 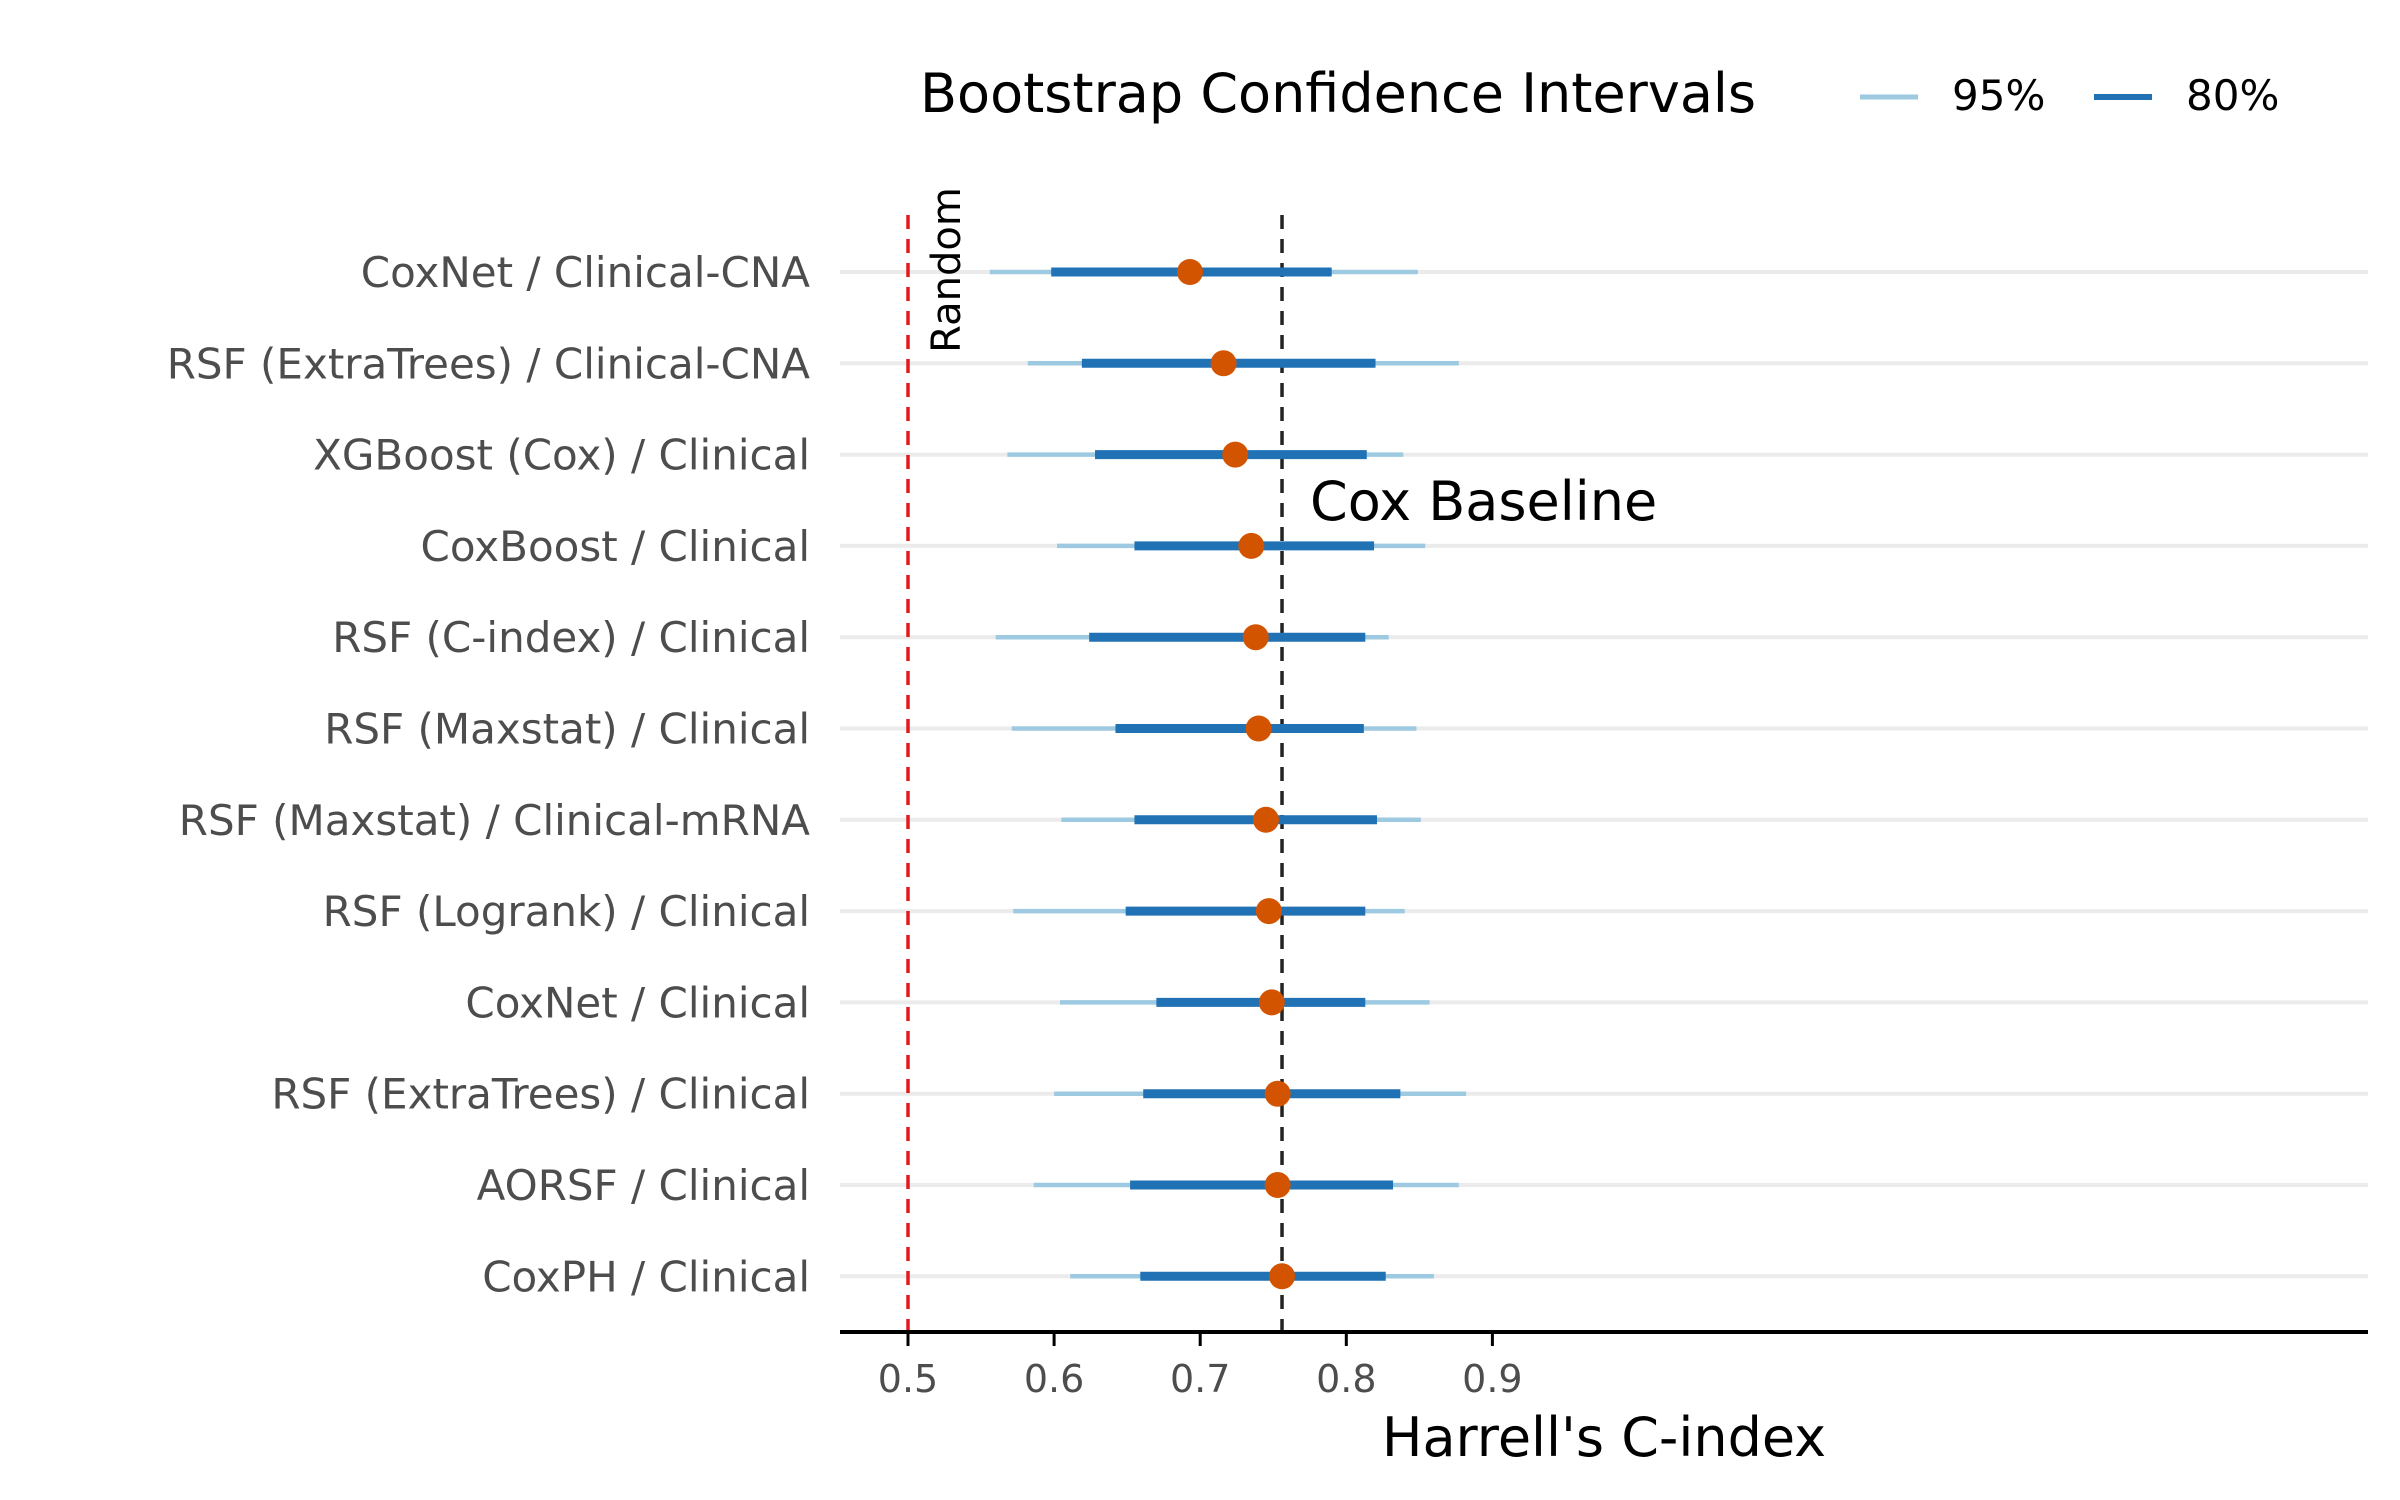 What do you see at coordinates (571, 637) in the screenshot?
I see `y-axis-label: RSF (C-index) / Clinical` at bounding box center [571, 637].